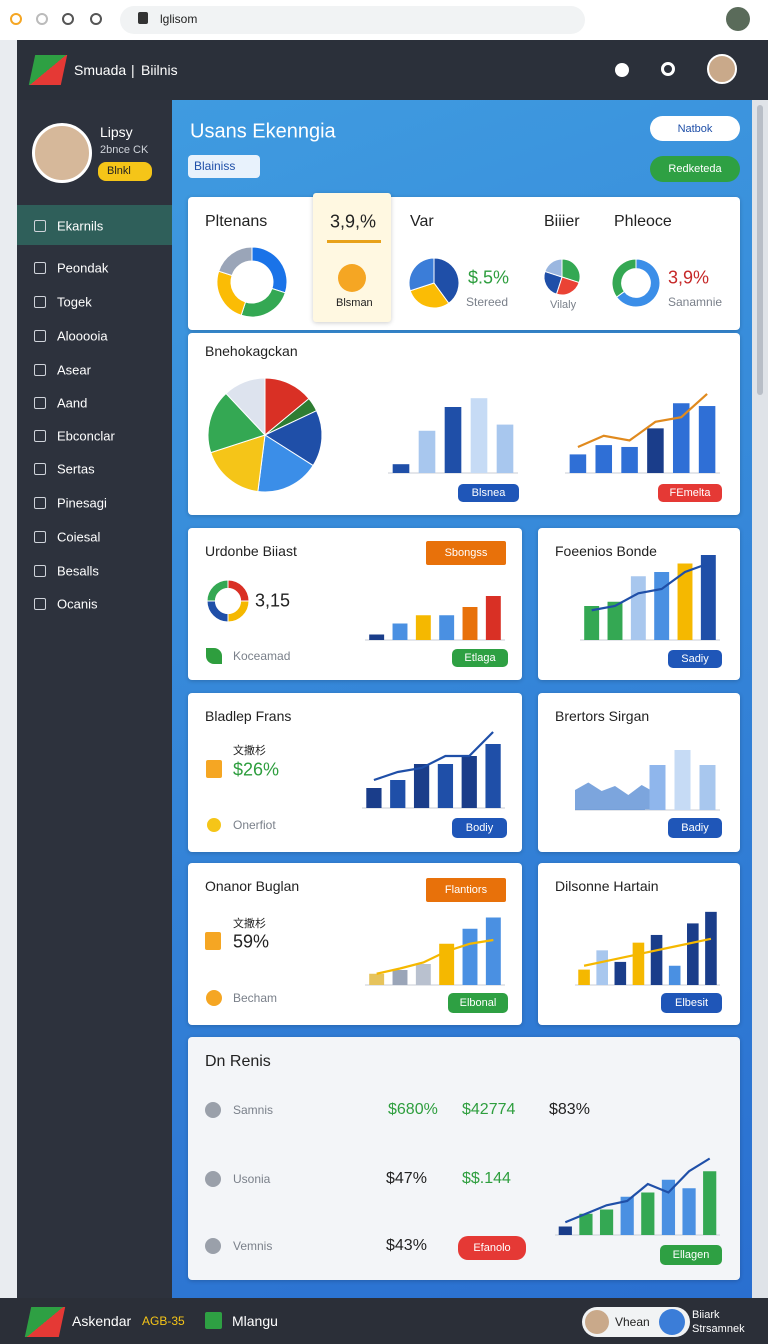 The height and width of the screenshot is (1344, 768). I want to click on button: Badiy, so click(695, 828).